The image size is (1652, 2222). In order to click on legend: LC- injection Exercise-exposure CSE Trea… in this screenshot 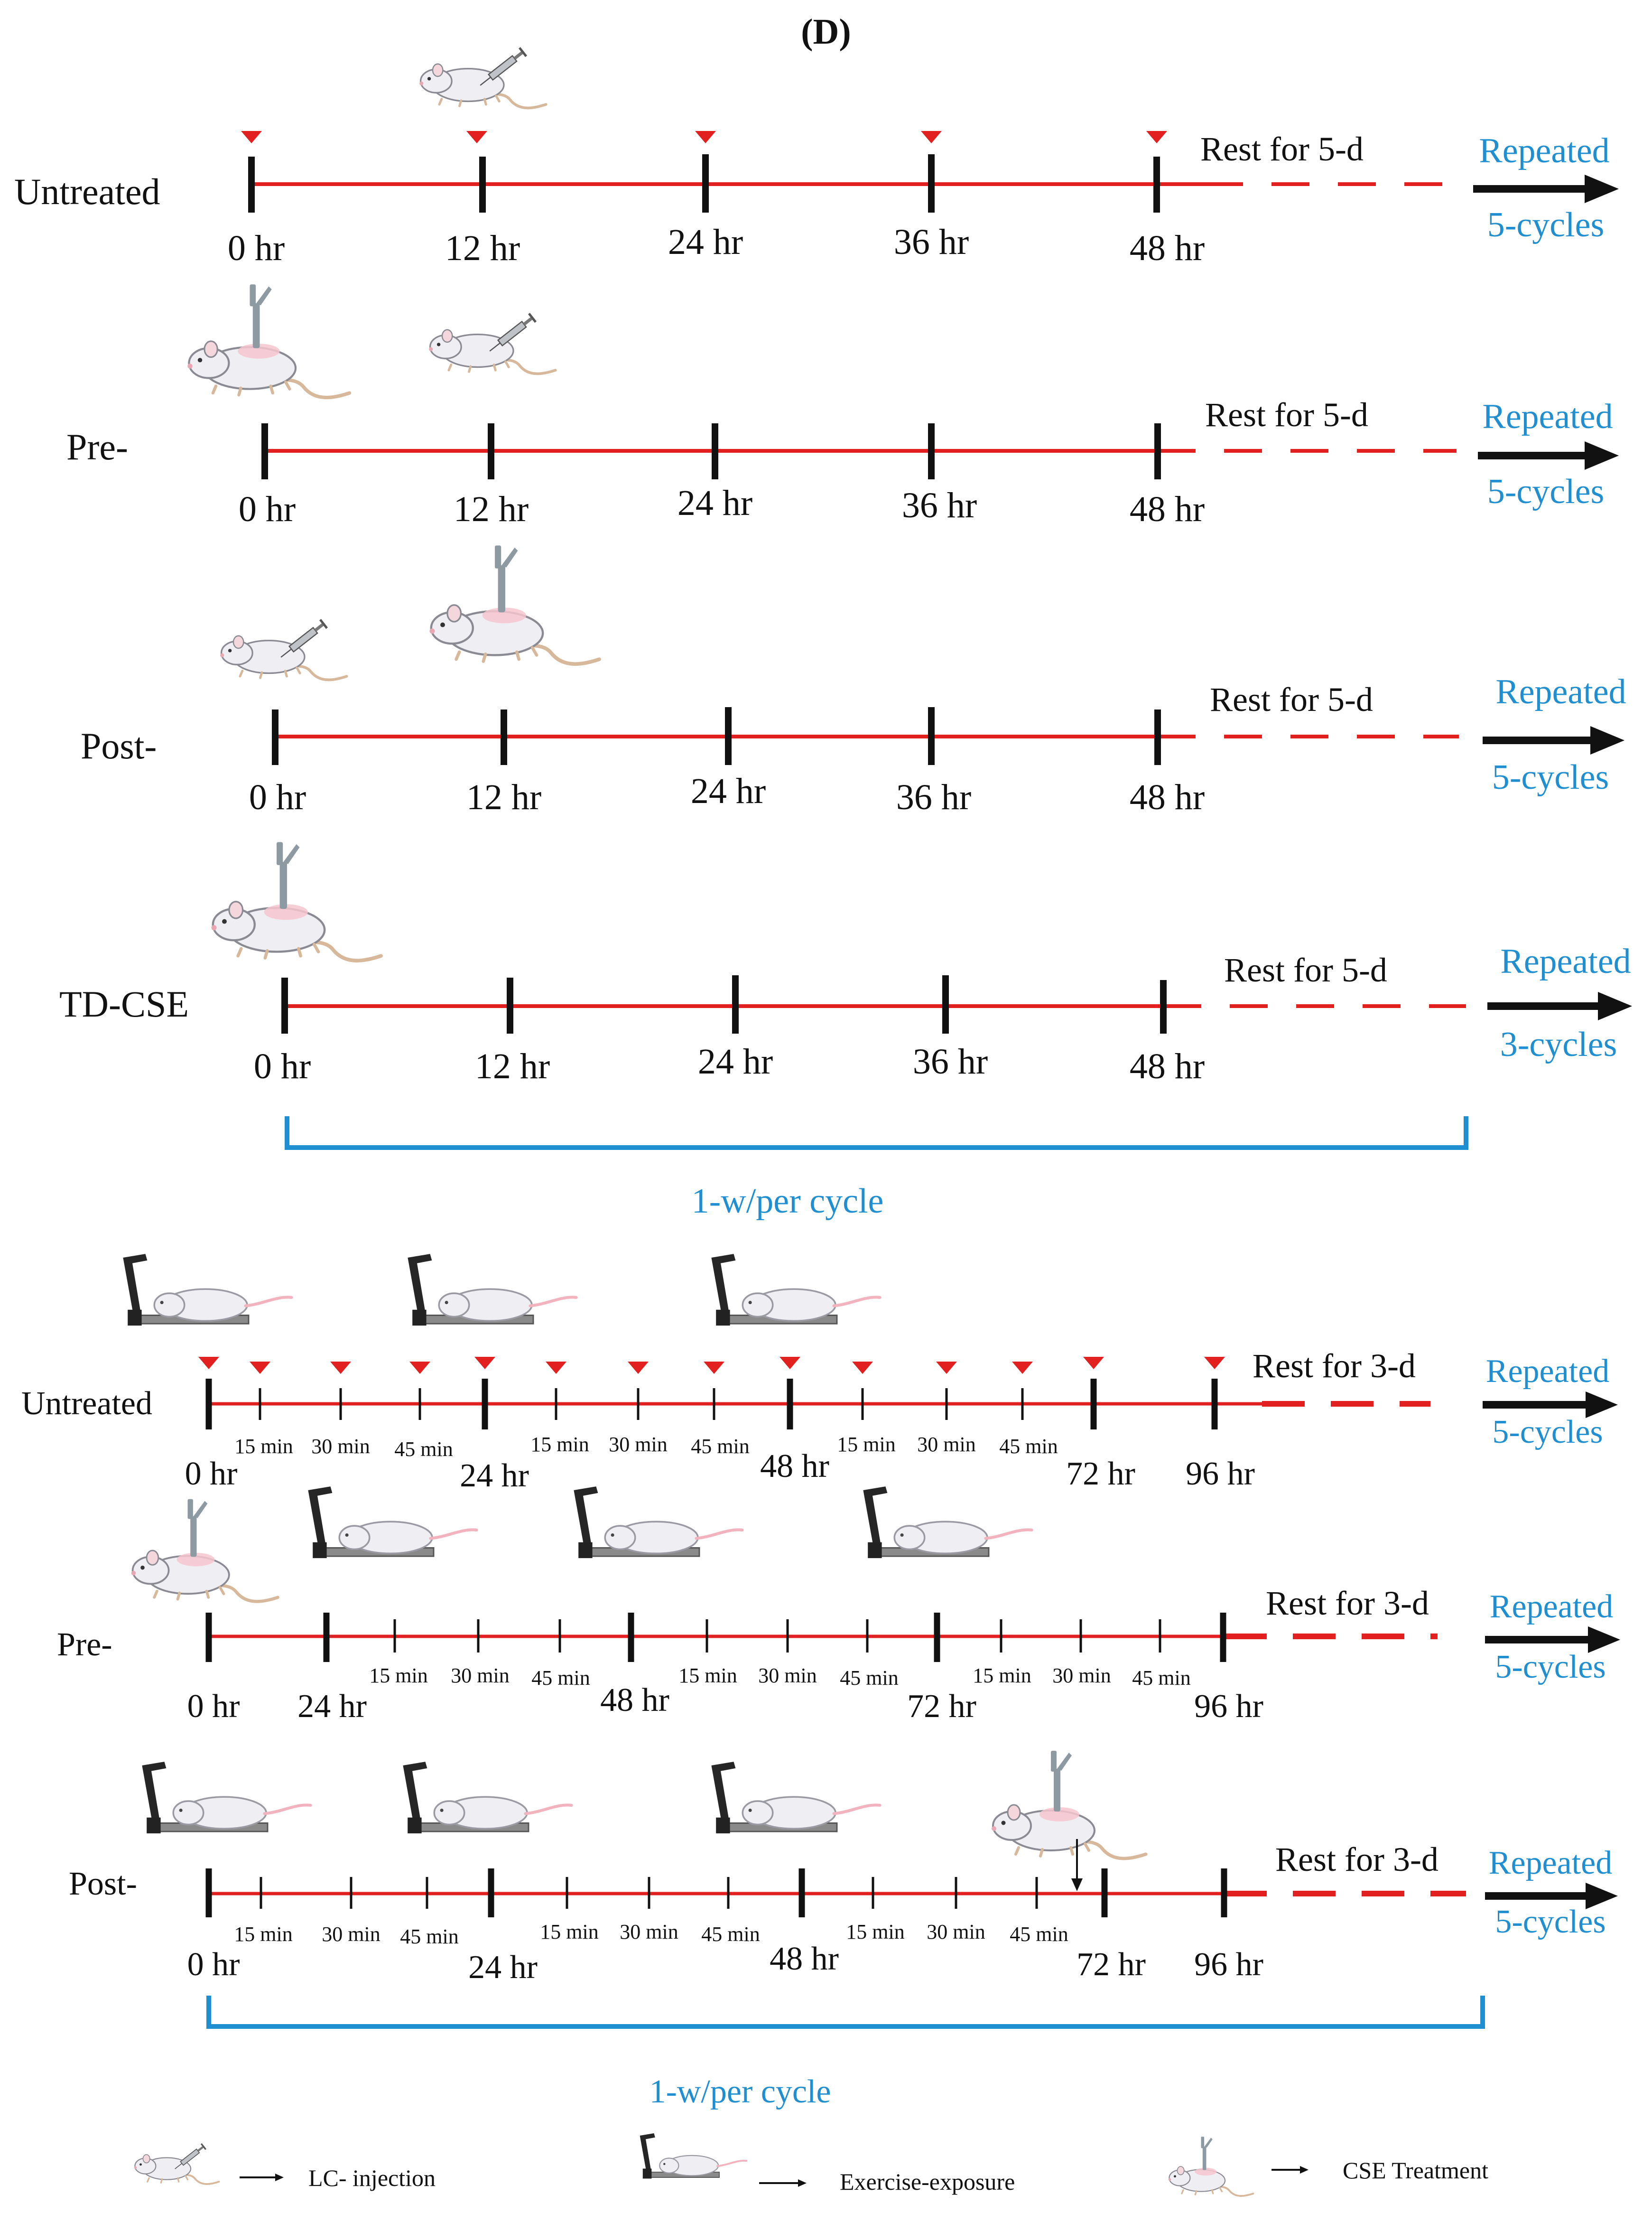, I will do `click(811, 2164)`.